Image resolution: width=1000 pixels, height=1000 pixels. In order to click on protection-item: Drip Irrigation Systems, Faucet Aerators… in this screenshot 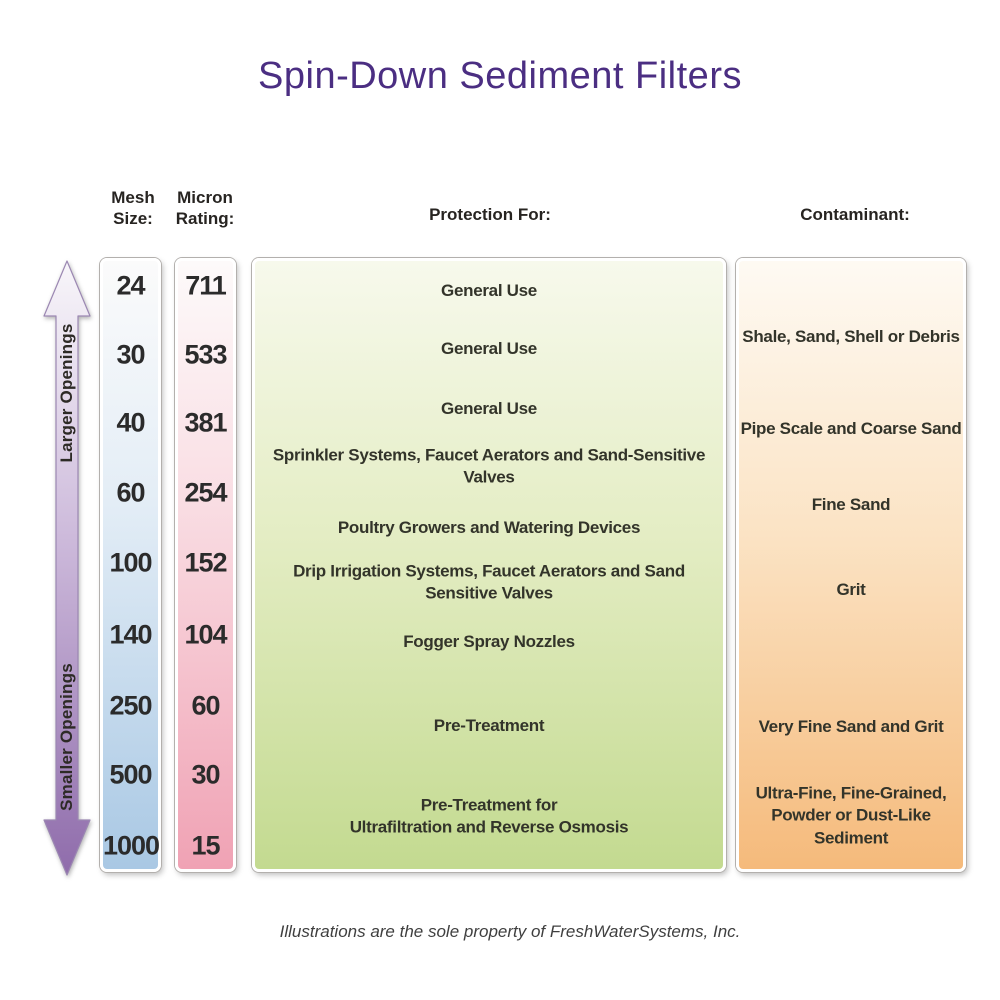, I will do `click(489, 582)`.